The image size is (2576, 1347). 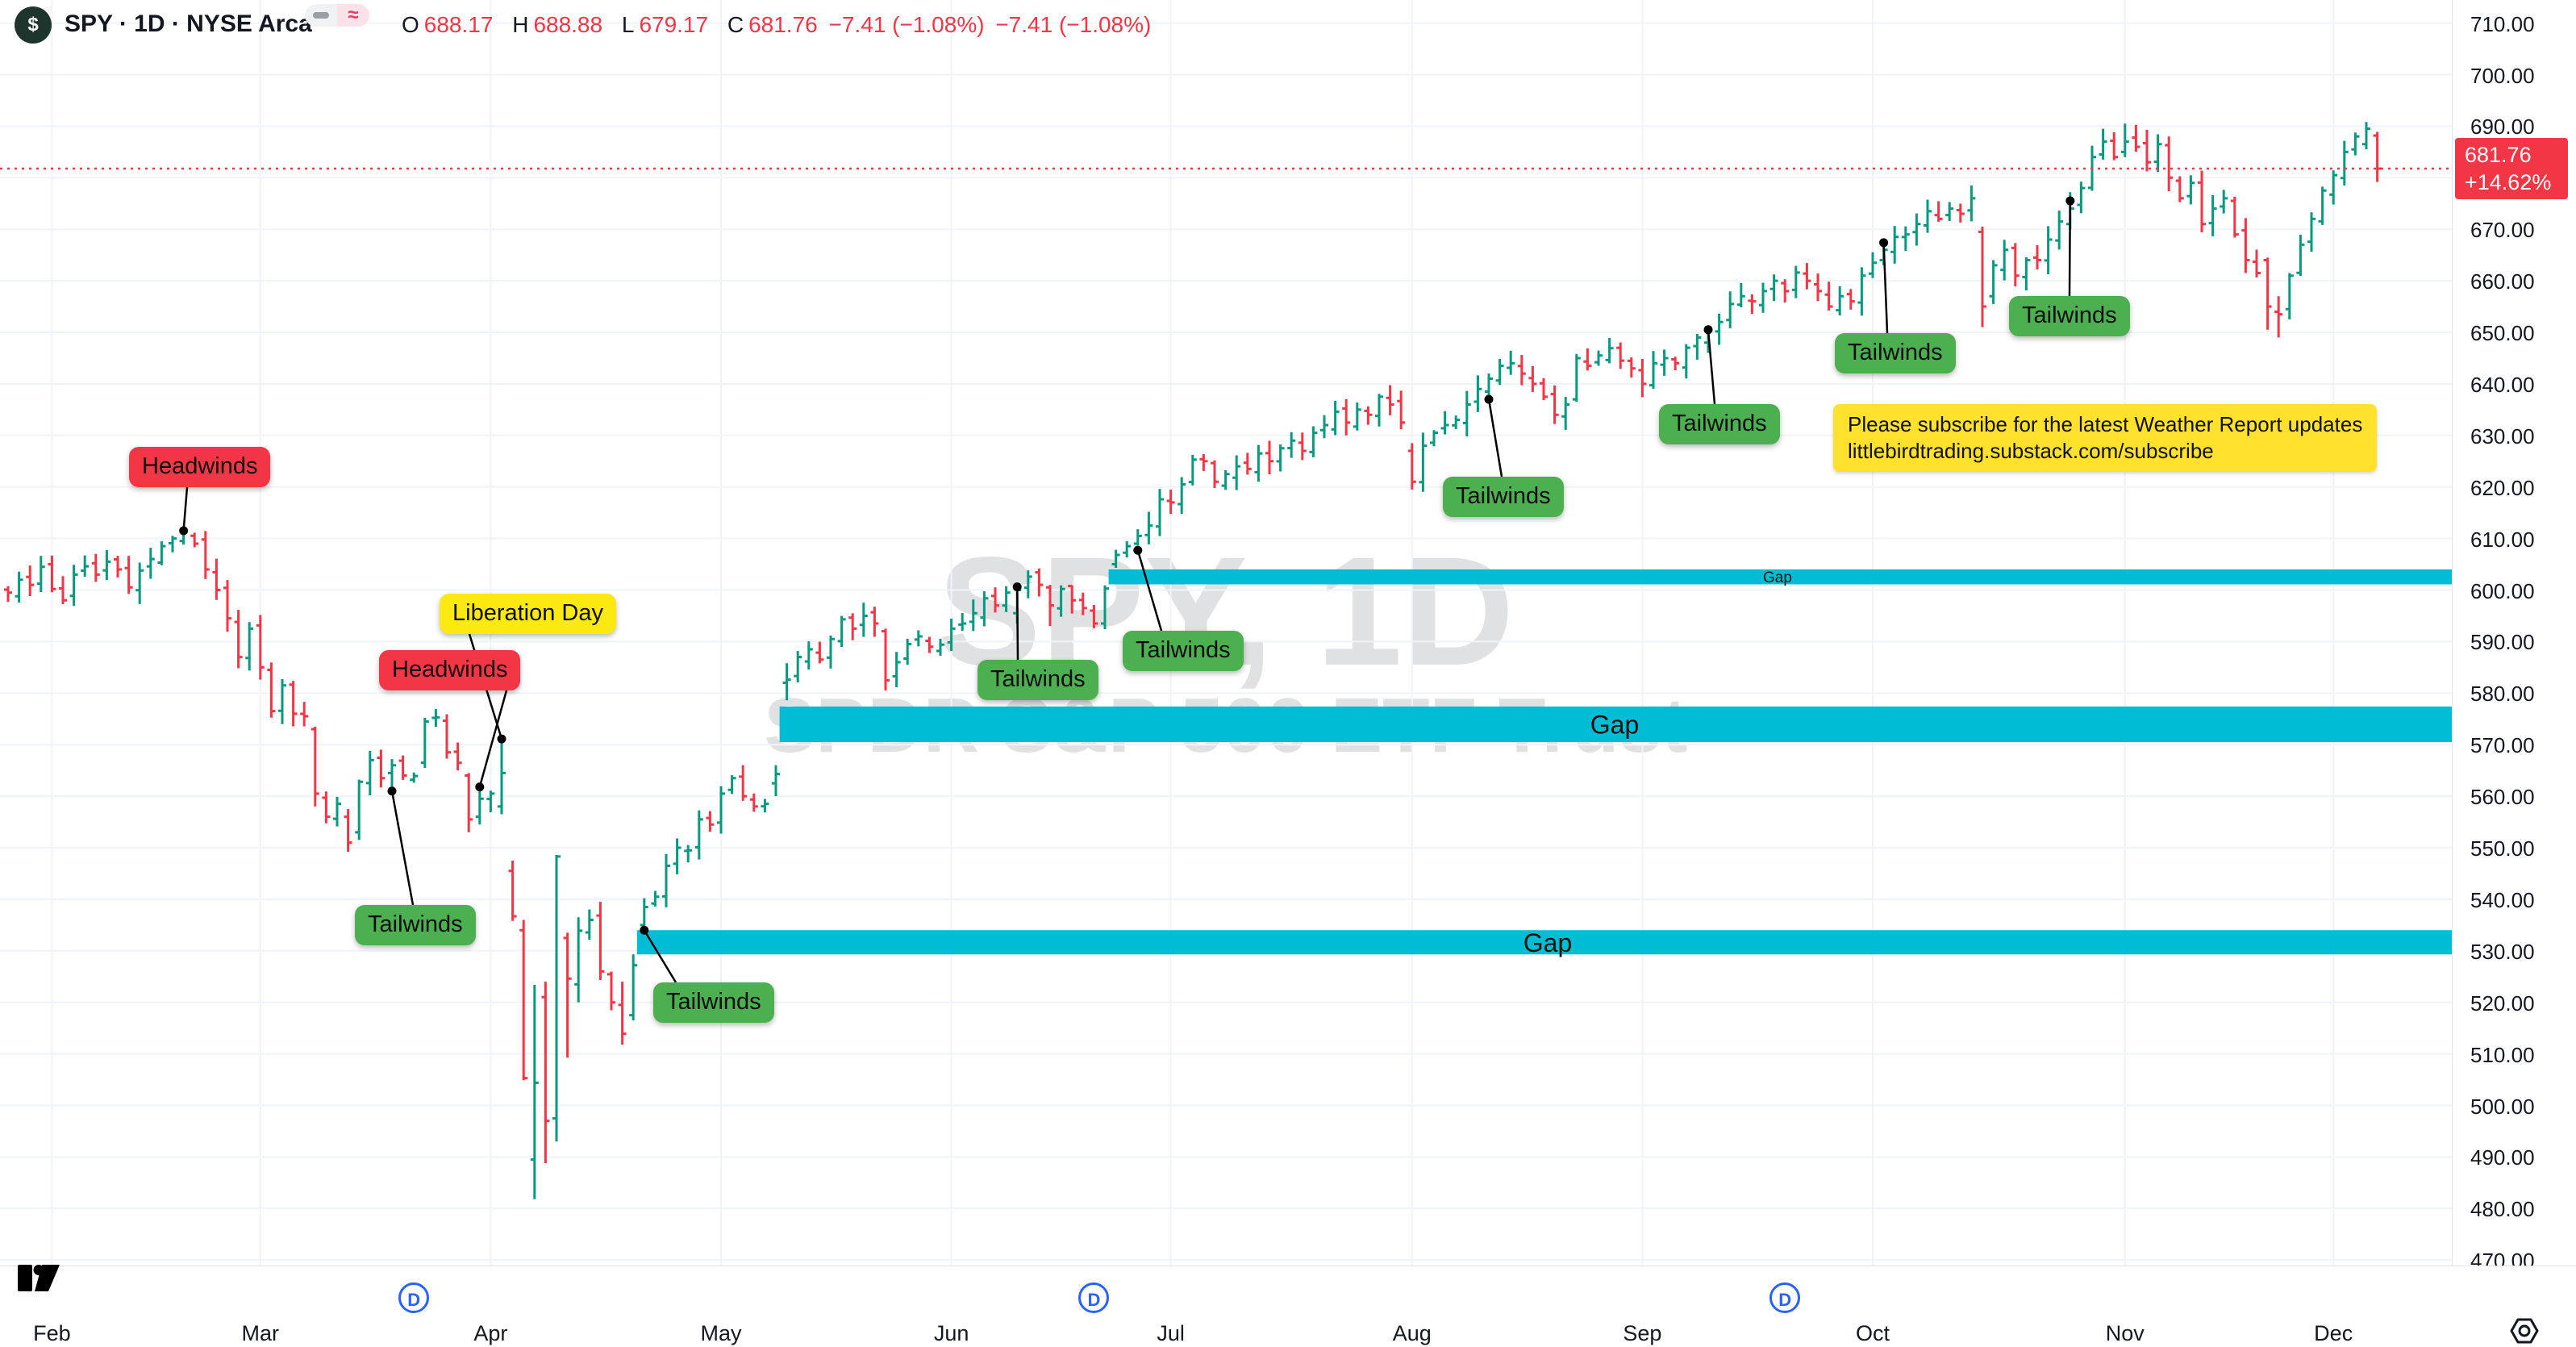 I want to click on price-tick-label: 560.00, so click(x=2502, y=797).